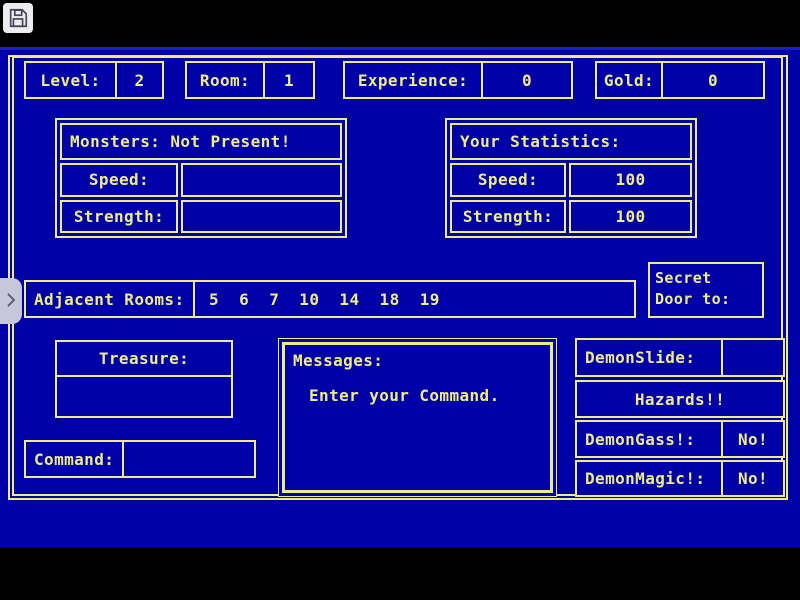  I want to click on demonslide-row: DemonSlide:, so click(680, 357).